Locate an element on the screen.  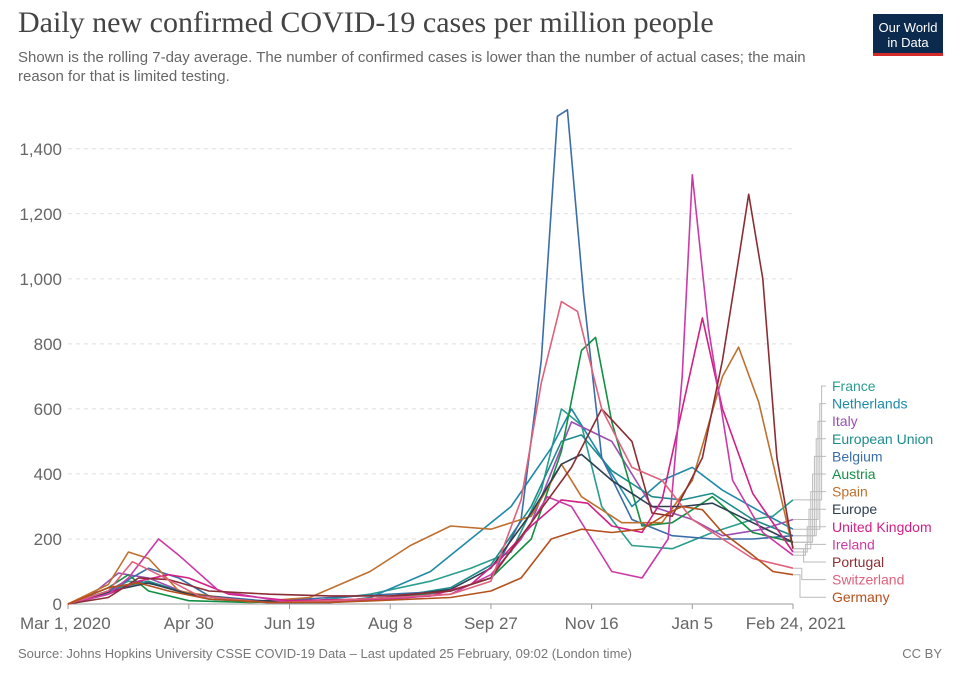
x-tick-label: Nov 16 is located at coordinates (592, 623).